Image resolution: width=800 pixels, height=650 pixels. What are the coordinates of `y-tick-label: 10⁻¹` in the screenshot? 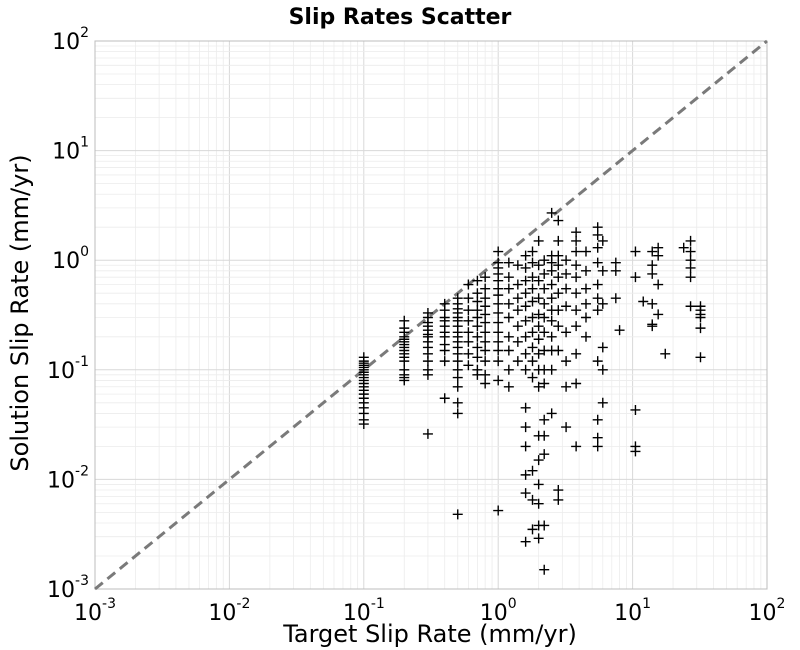 It's located at (68, 369).